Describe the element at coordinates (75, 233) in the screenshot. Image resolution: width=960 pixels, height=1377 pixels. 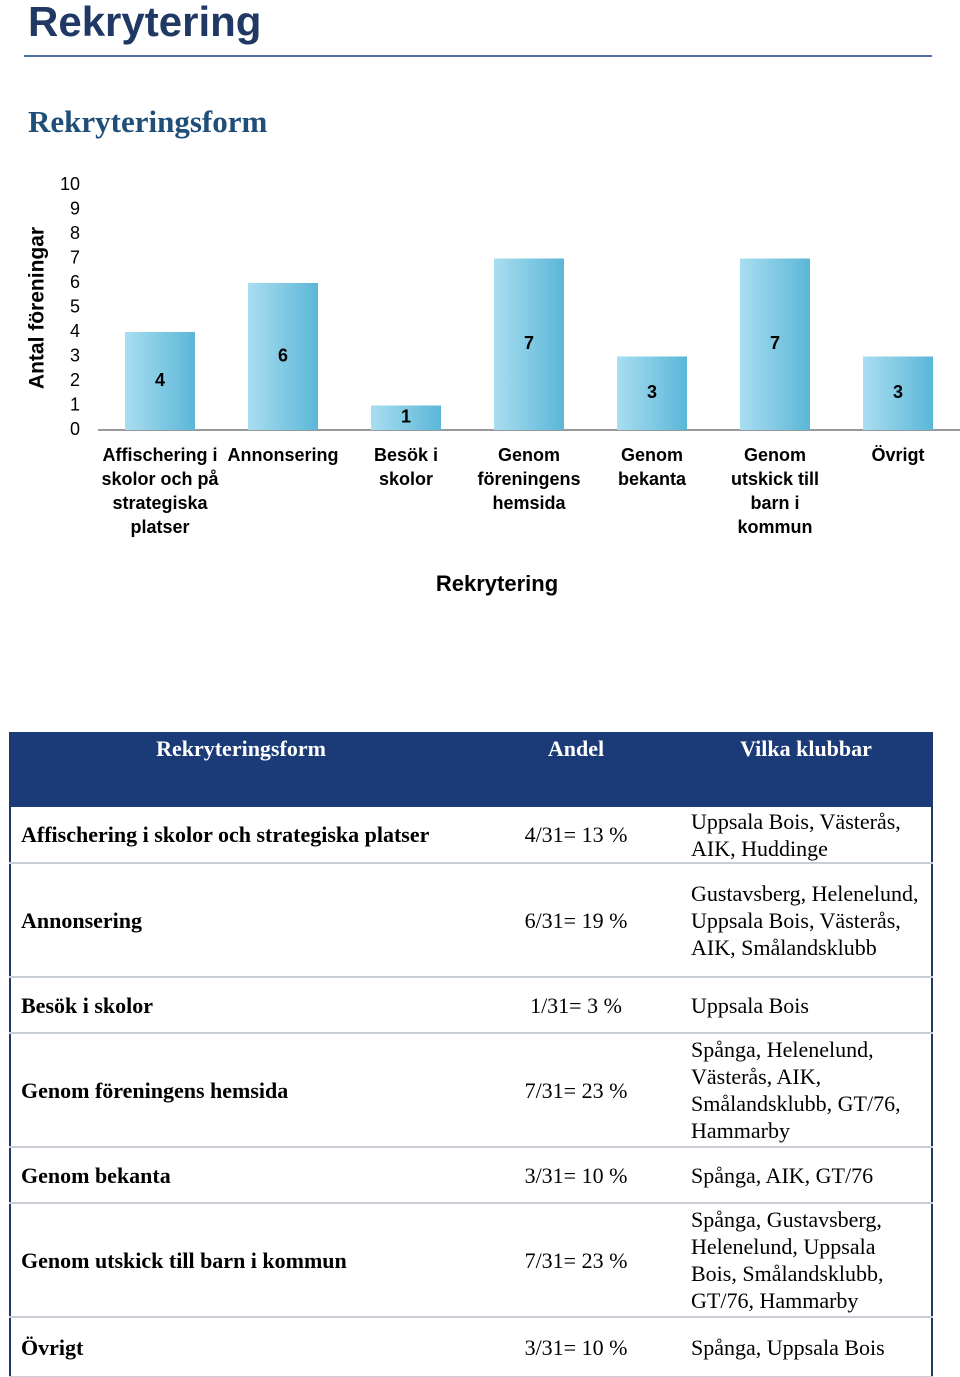
I see `y-tick-label: 8` at that location.